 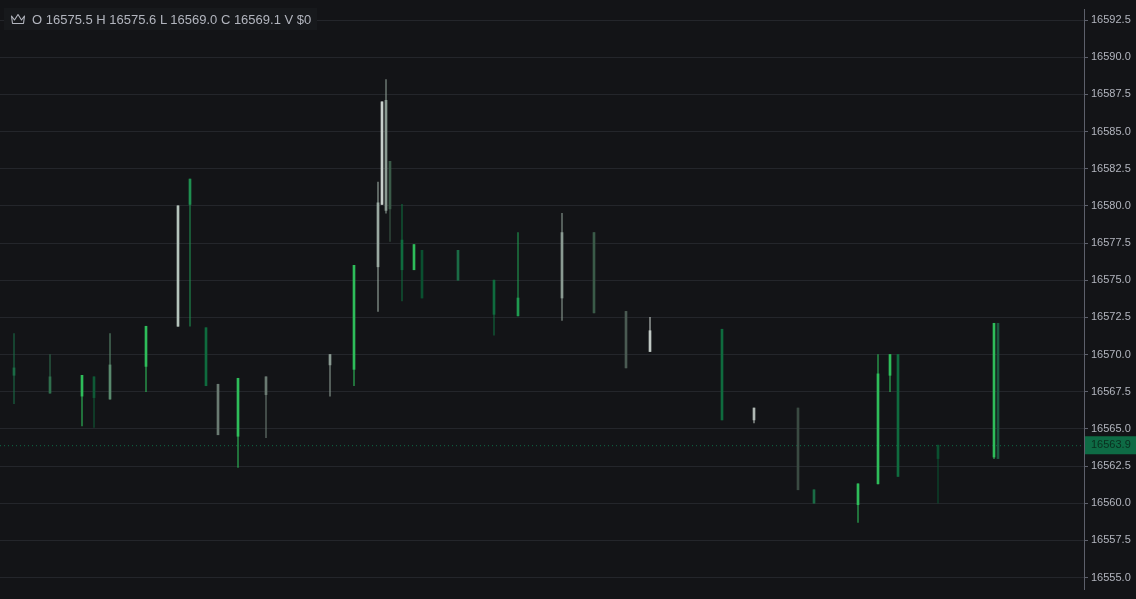 What do you see at coordinates (1111, 93) in the screenshot?
I see `y-tick-label: 16587.5` at bounding box center [1111, 93].